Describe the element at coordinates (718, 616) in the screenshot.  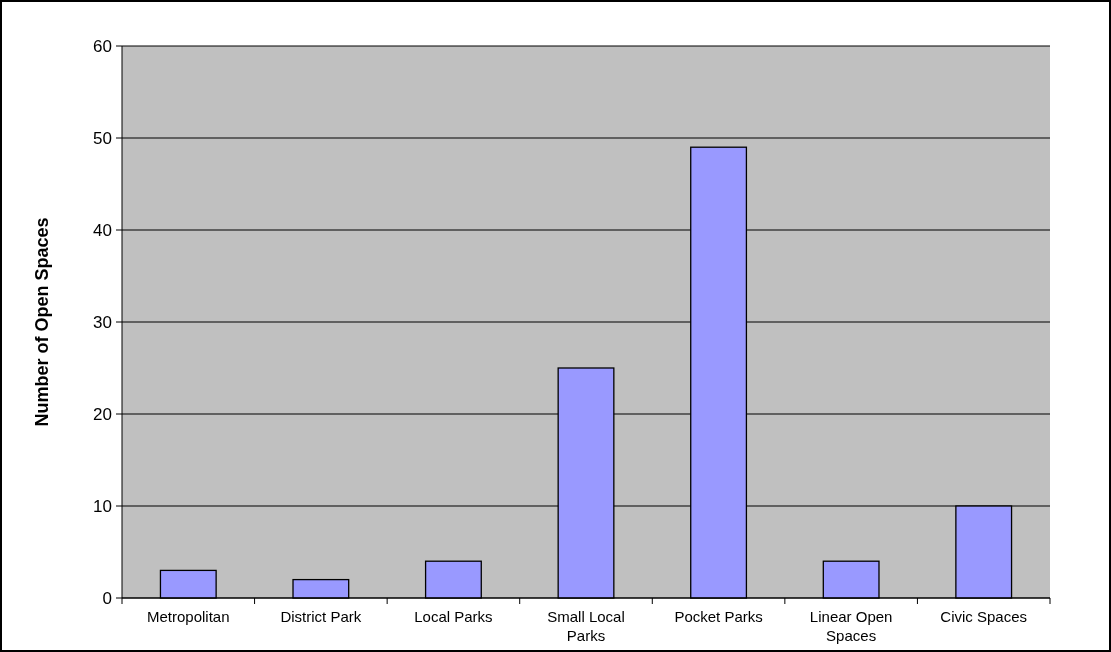
I see `x-tick-label: Pocket Parks` at that location.